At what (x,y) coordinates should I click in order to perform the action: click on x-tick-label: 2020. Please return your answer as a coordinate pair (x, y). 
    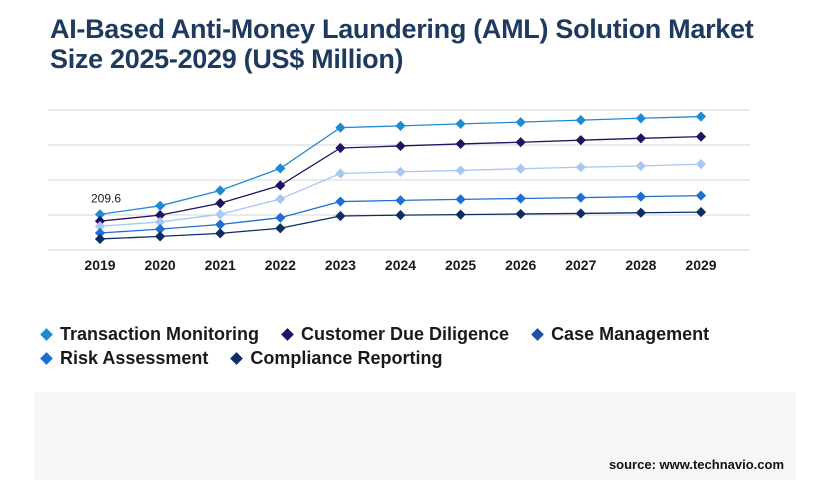
    Looking at the image, I should click on (160, 265).